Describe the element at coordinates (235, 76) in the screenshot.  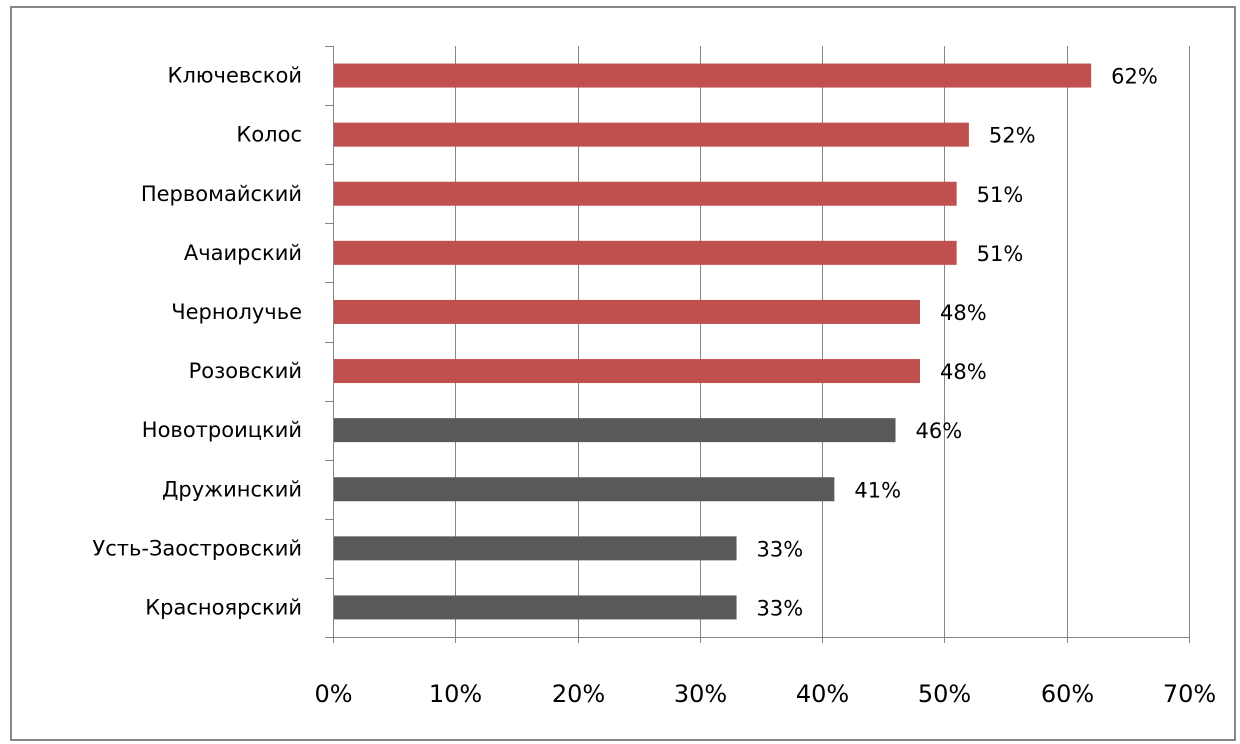
I see `category-label: Ключевской` at that location.